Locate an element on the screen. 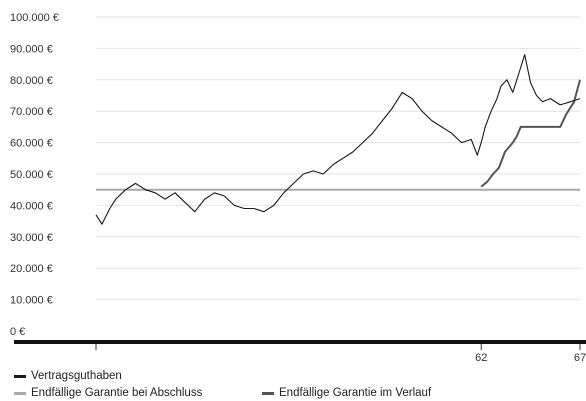  y-tick-label: 70.000 € is located at coordinates (31, 112).